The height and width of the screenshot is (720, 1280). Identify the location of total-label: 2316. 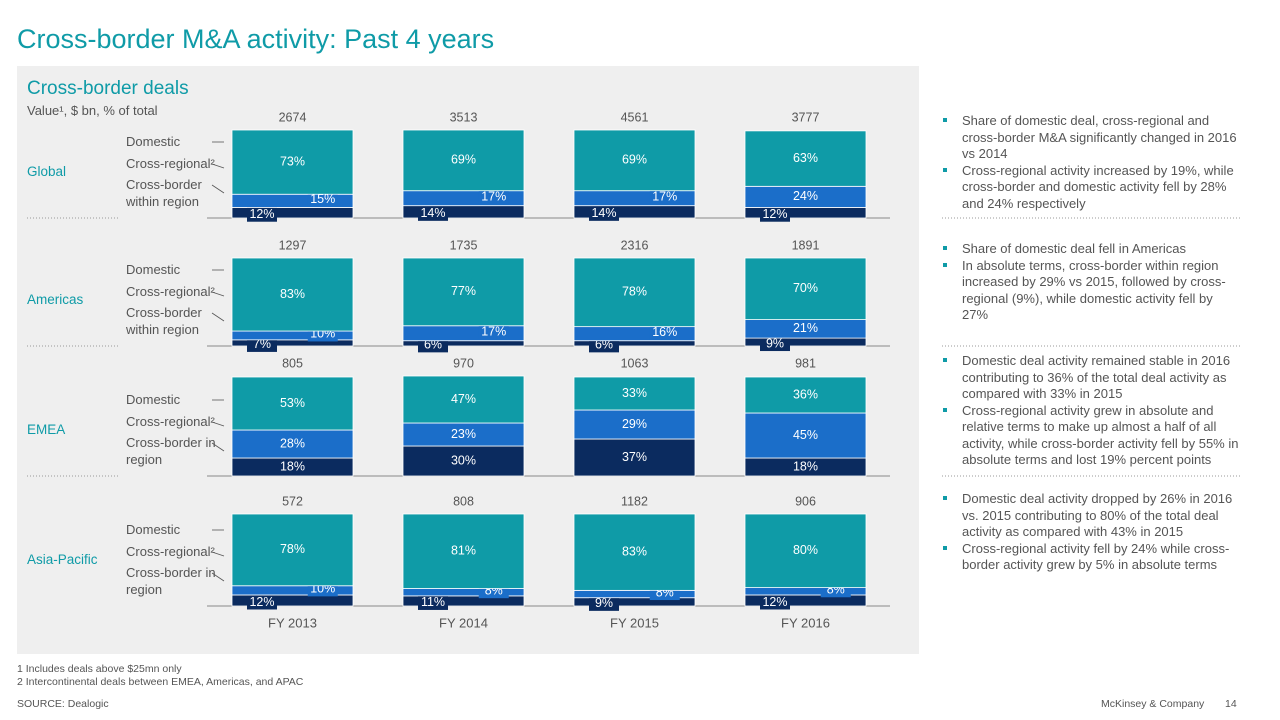
(635, 245).